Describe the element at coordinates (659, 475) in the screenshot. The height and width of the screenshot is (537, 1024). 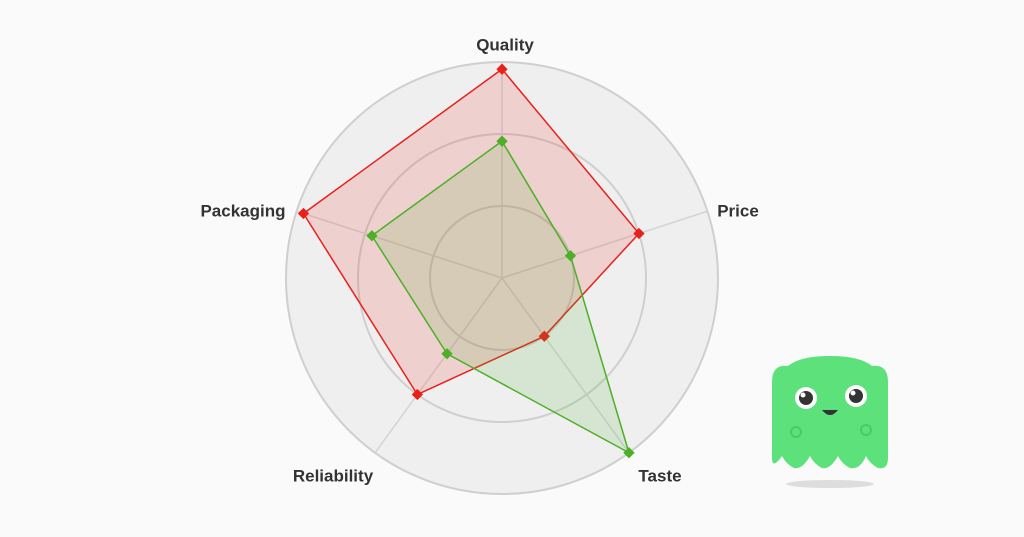
I see `axis-label: Taste` at that location.